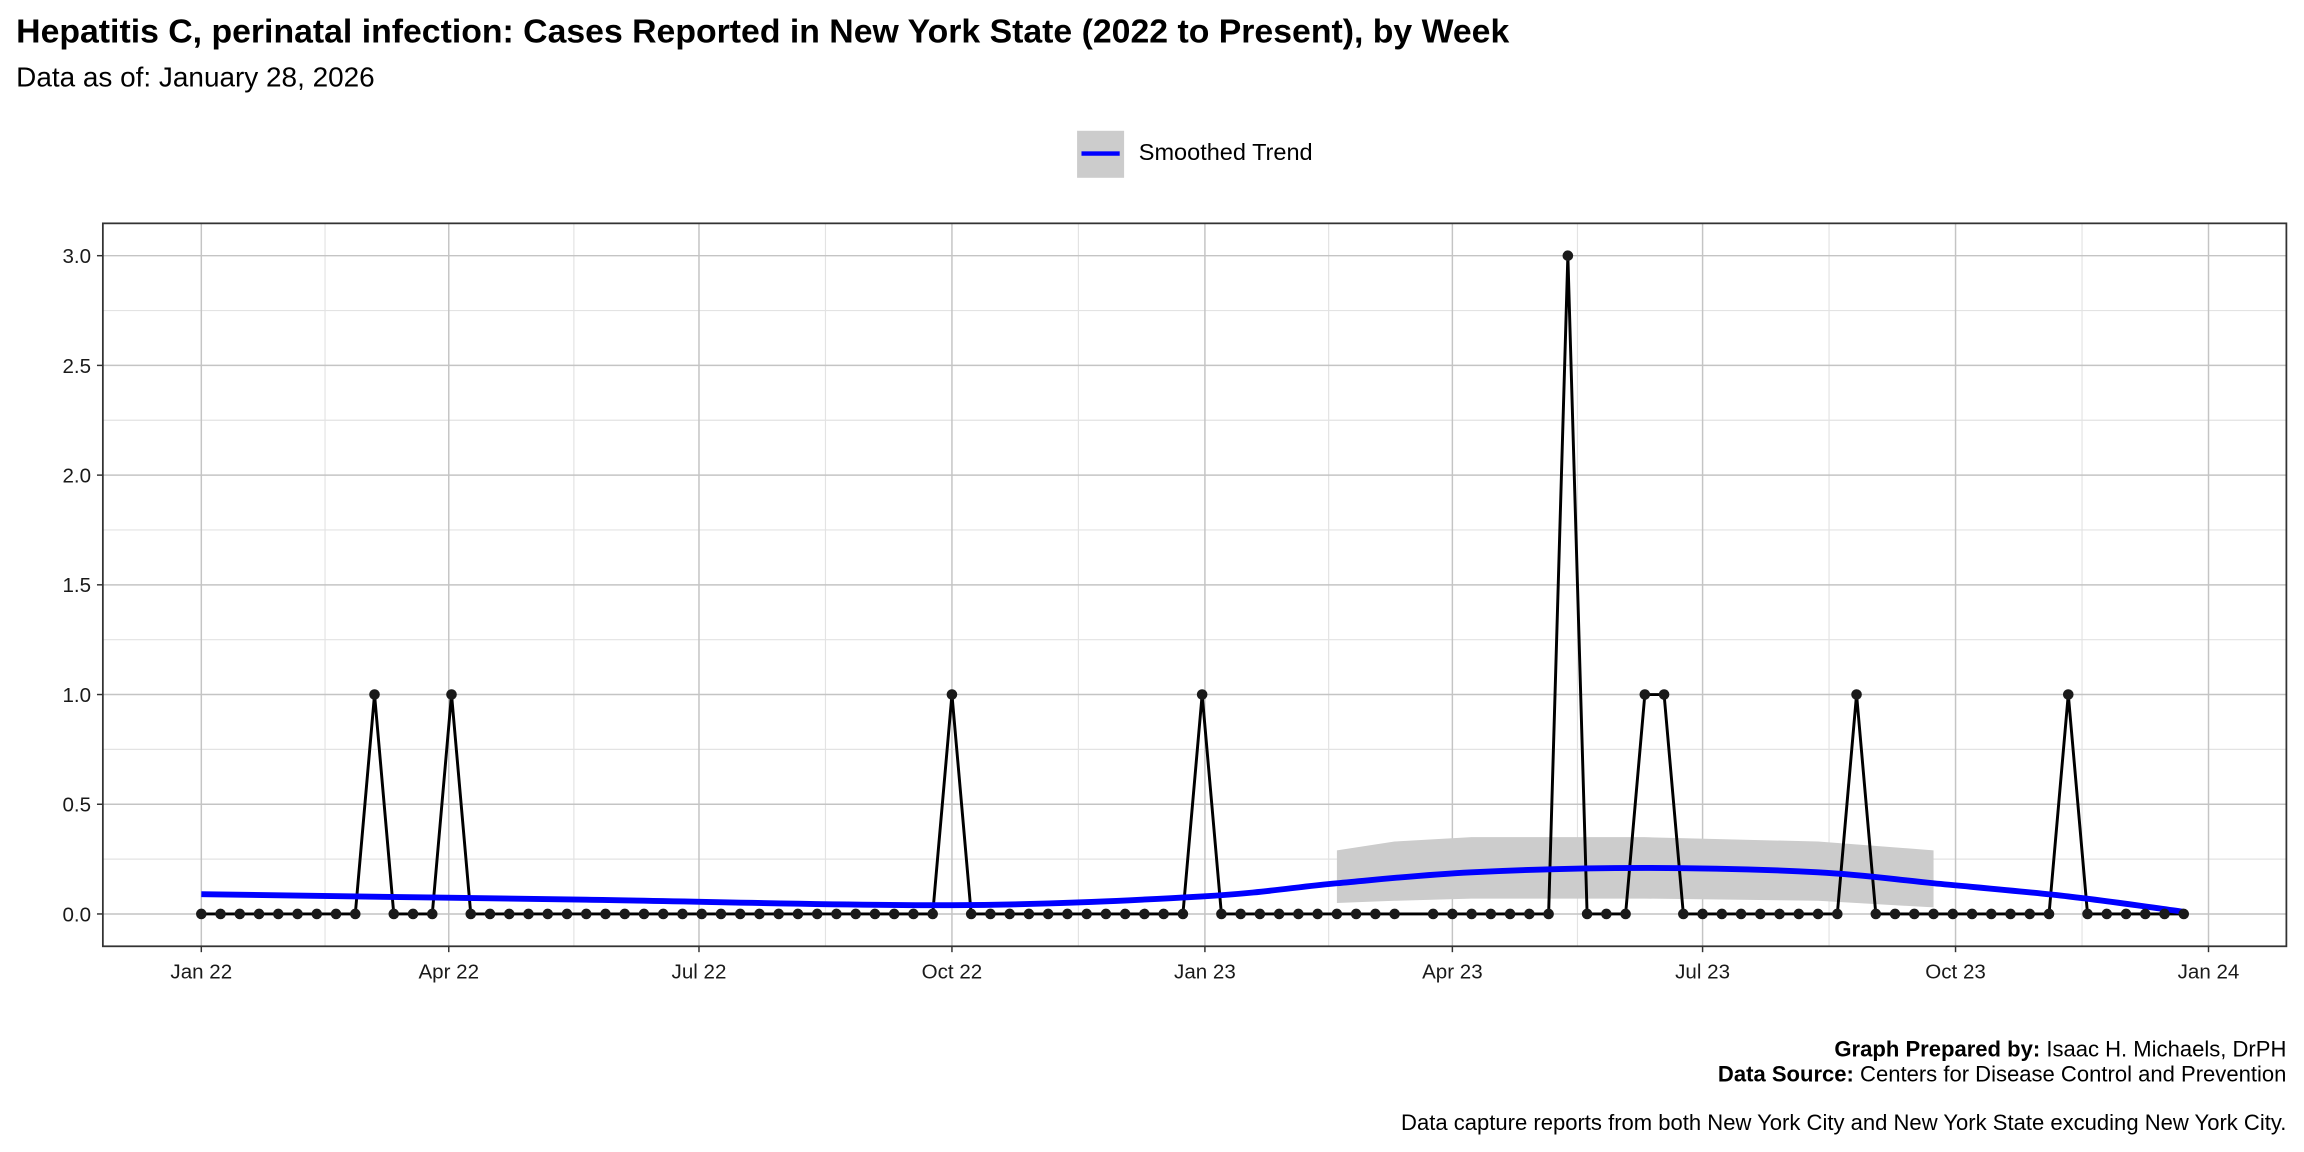 The height and width of the screenshot is (1152, 2304). I want to click on confidence-ribbon, so click(1635, 872).